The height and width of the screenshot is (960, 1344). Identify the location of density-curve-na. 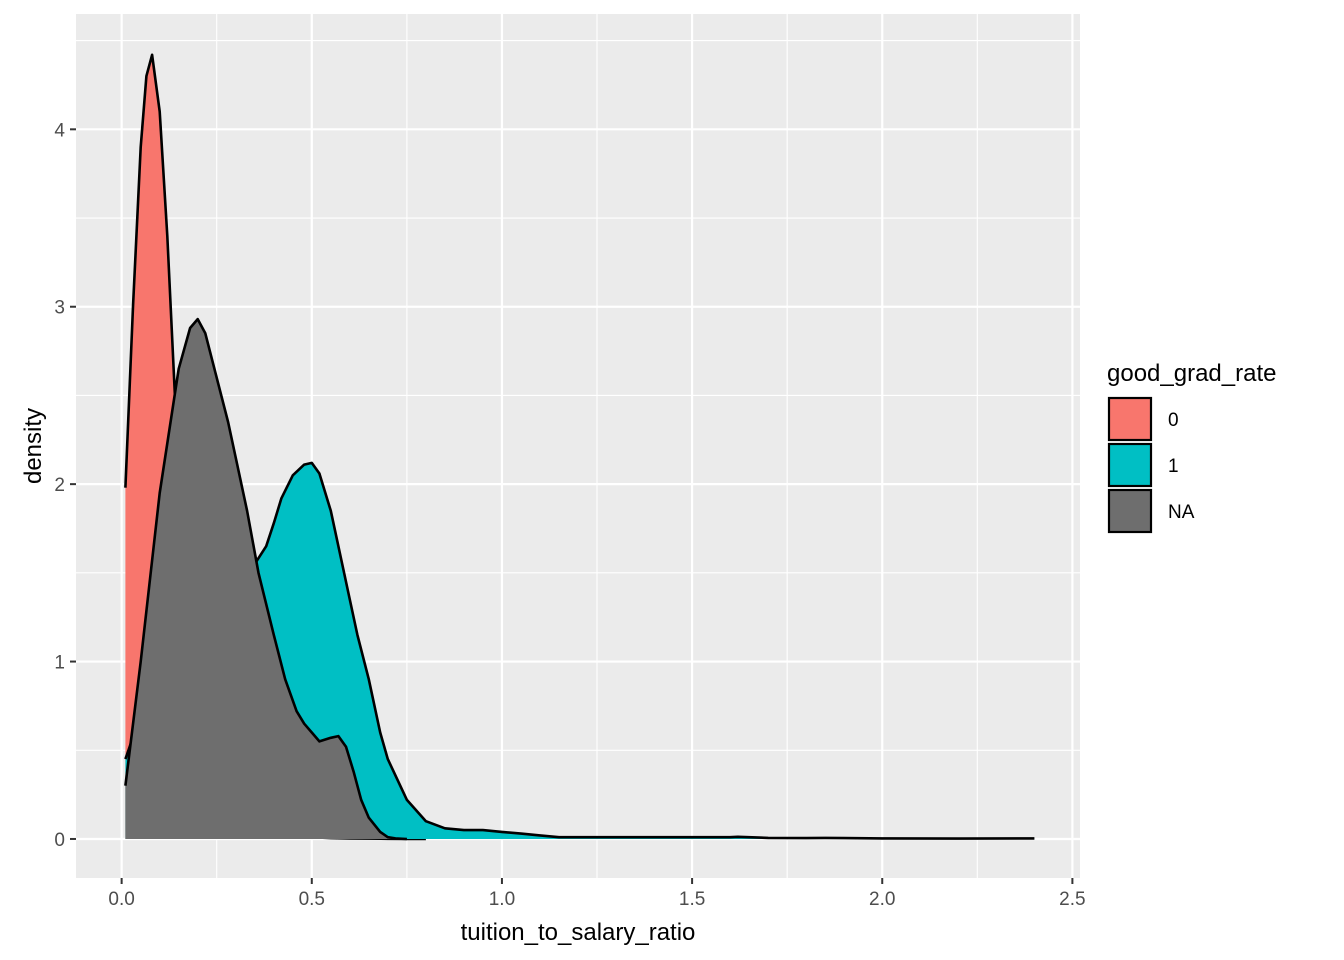
(265, 579).